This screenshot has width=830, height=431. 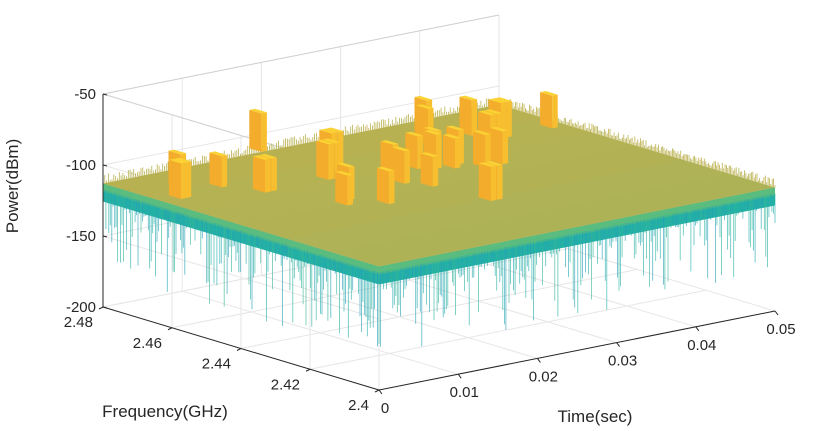 I want to click on x-tick-label: 0.04, so click(x=701, y=345).